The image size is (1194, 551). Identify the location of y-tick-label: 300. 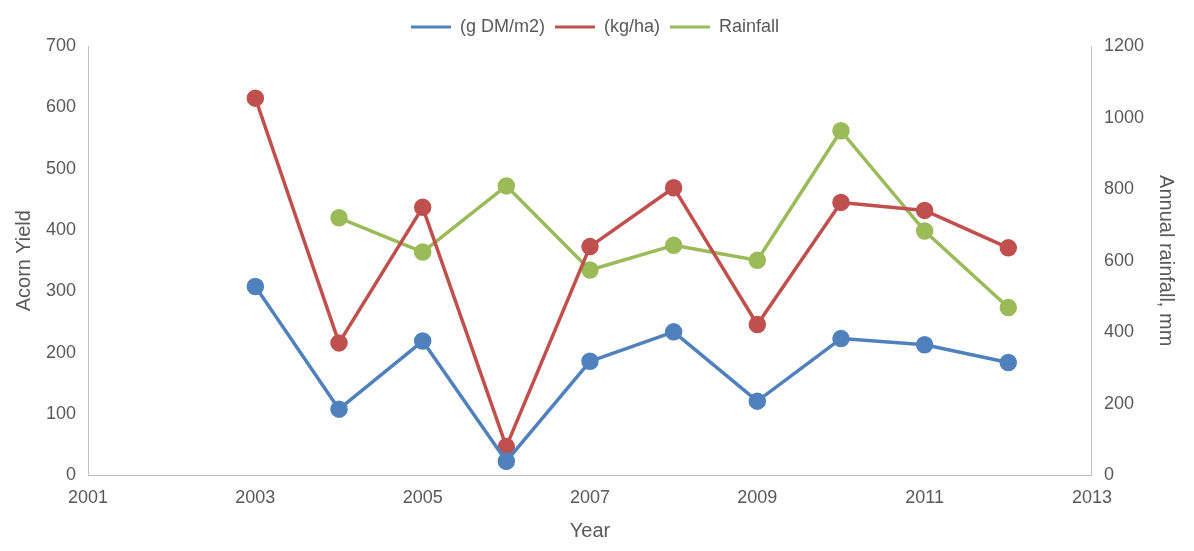
(61, 290).